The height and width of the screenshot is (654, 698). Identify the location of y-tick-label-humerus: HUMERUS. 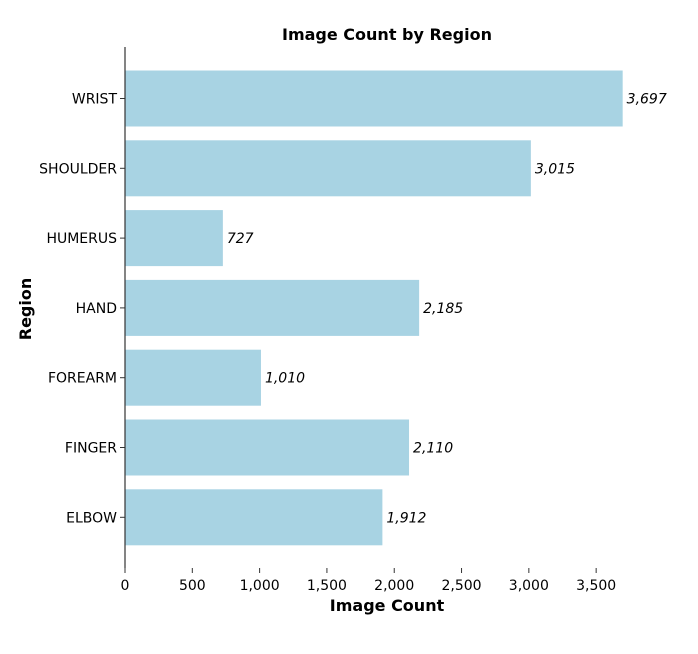
(81, 239).